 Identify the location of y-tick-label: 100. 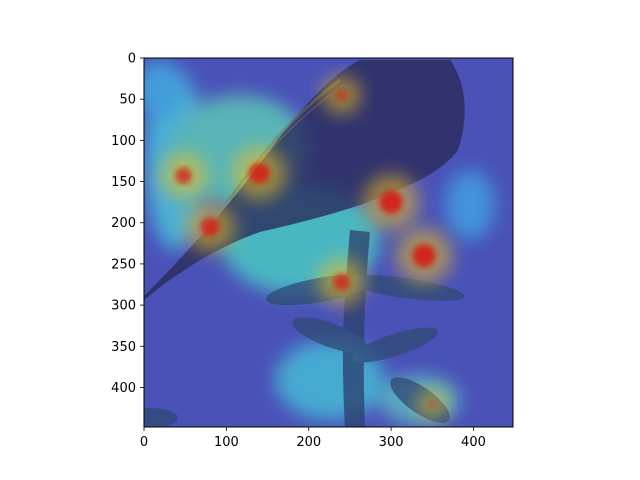
(123, 141).